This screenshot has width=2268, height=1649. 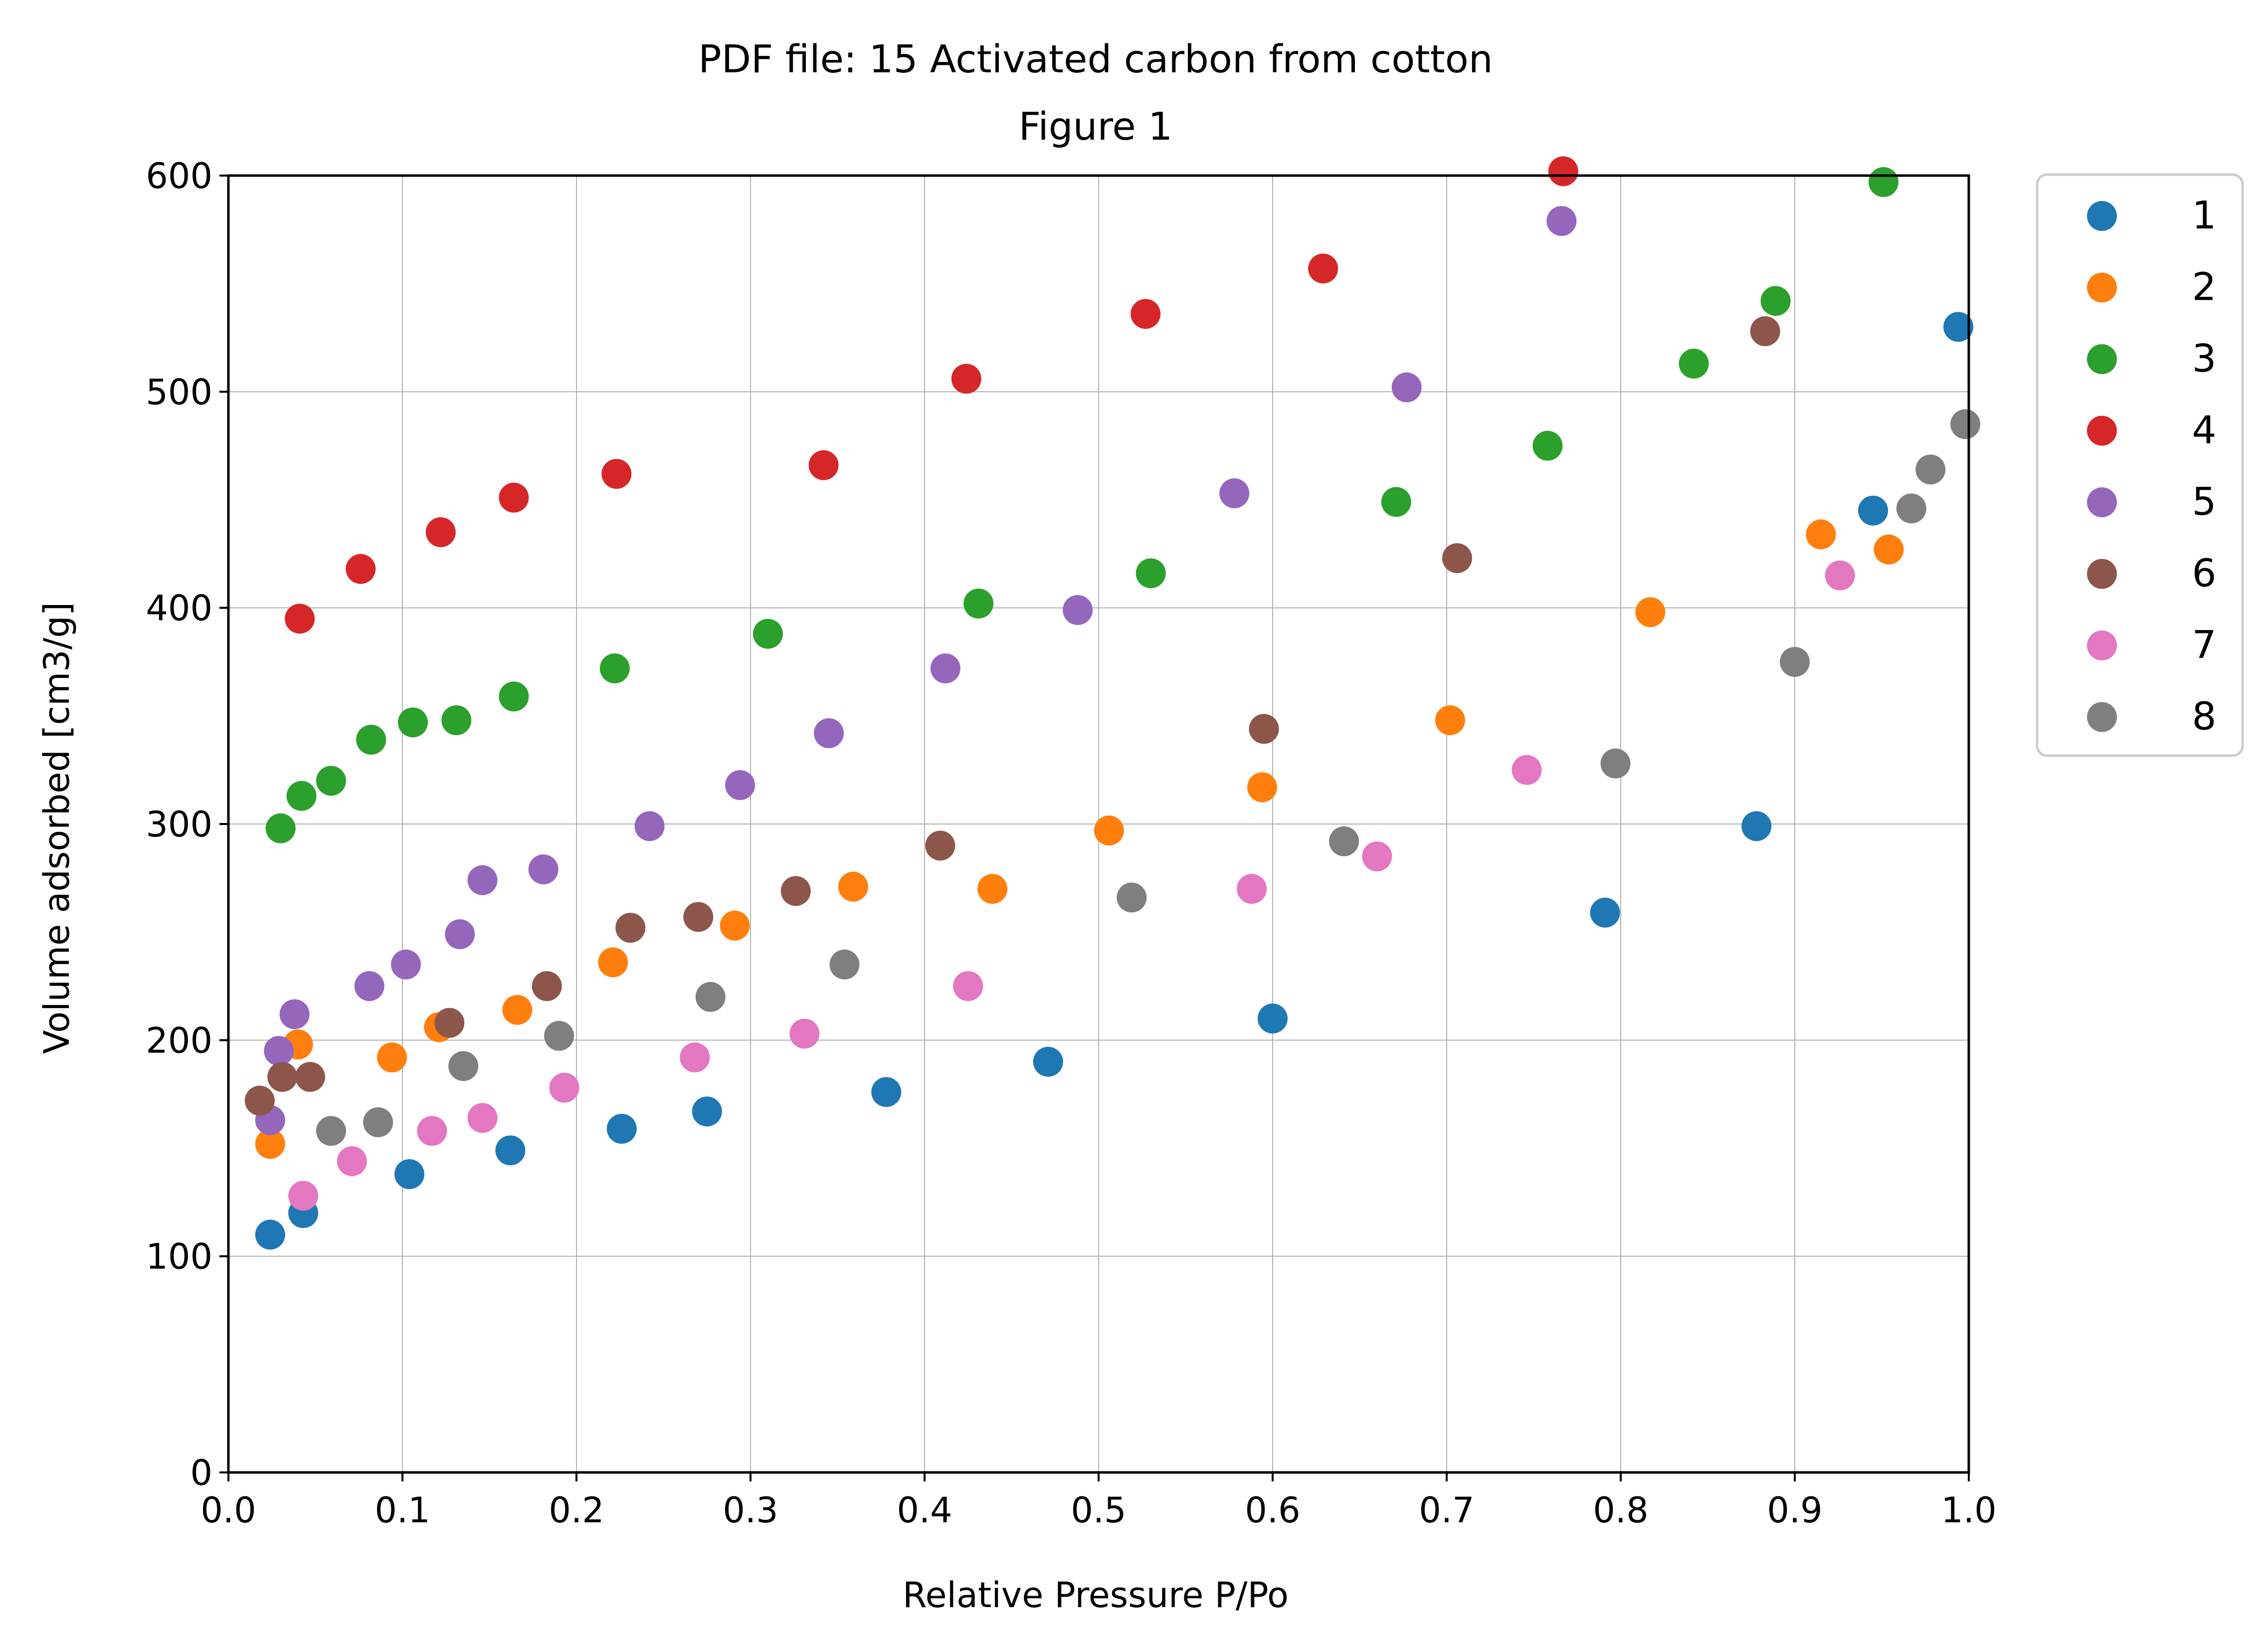 What do you see at coordinates (924, 1510) in the screenshot?
I see `x-tick-label: 0.4` at bounding box center [924, 1510].